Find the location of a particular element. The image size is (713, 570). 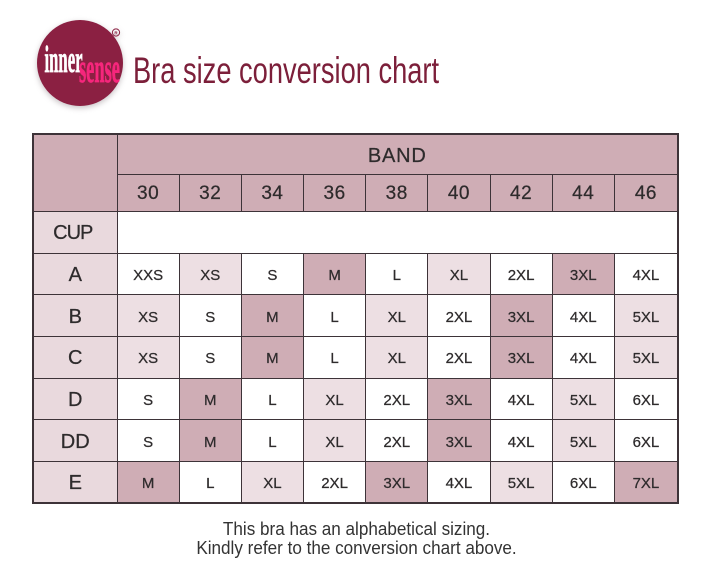

svg-text: inner is located at coordinates (64, 60).